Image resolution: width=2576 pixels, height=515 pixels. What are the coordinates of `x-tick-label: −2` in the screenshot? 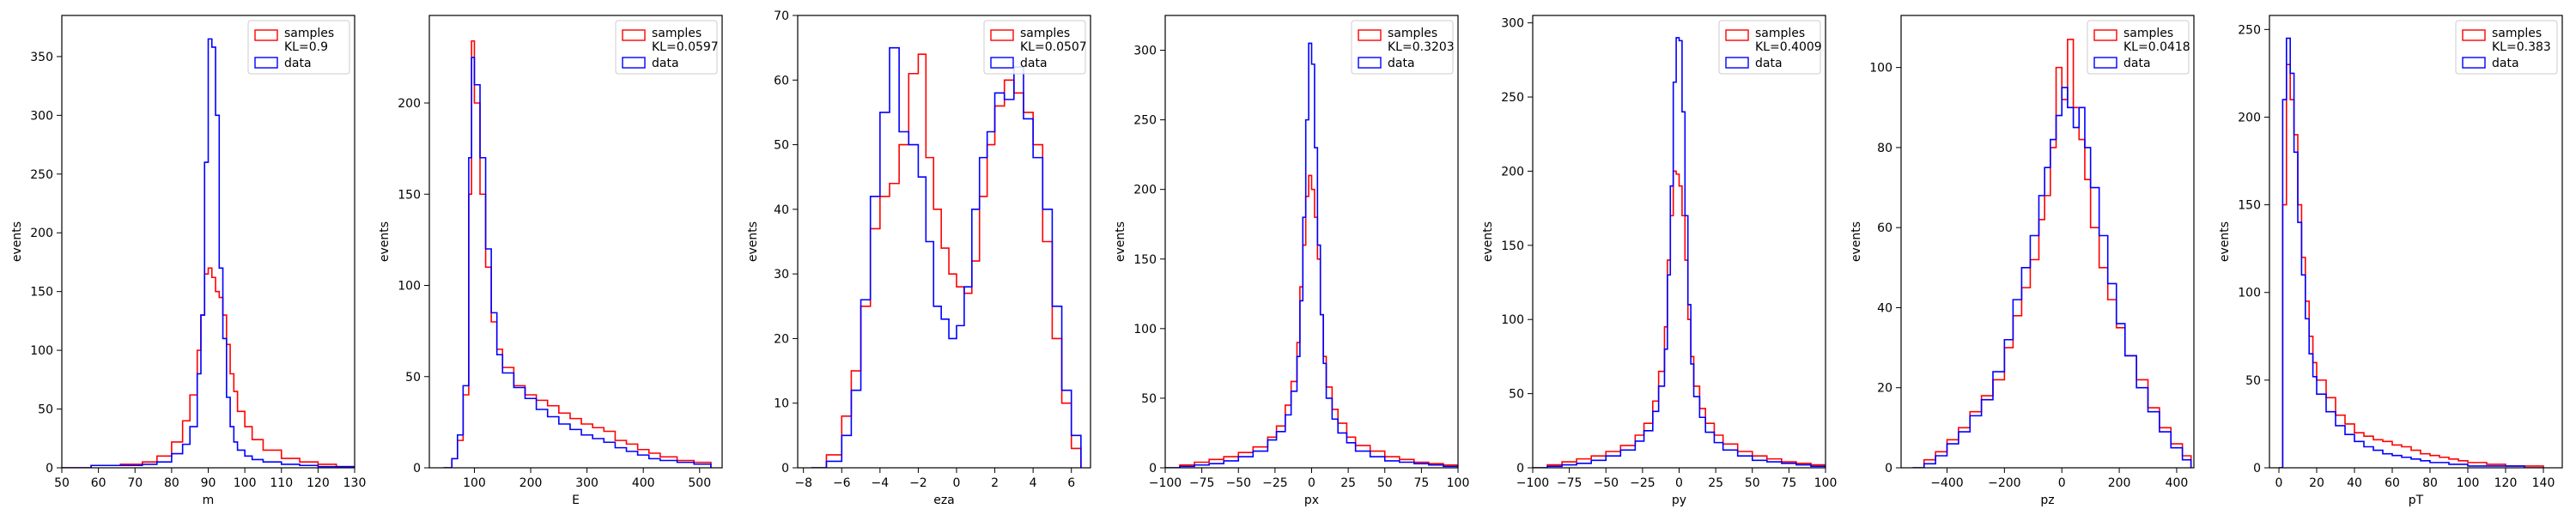 It's located at (918, 483).